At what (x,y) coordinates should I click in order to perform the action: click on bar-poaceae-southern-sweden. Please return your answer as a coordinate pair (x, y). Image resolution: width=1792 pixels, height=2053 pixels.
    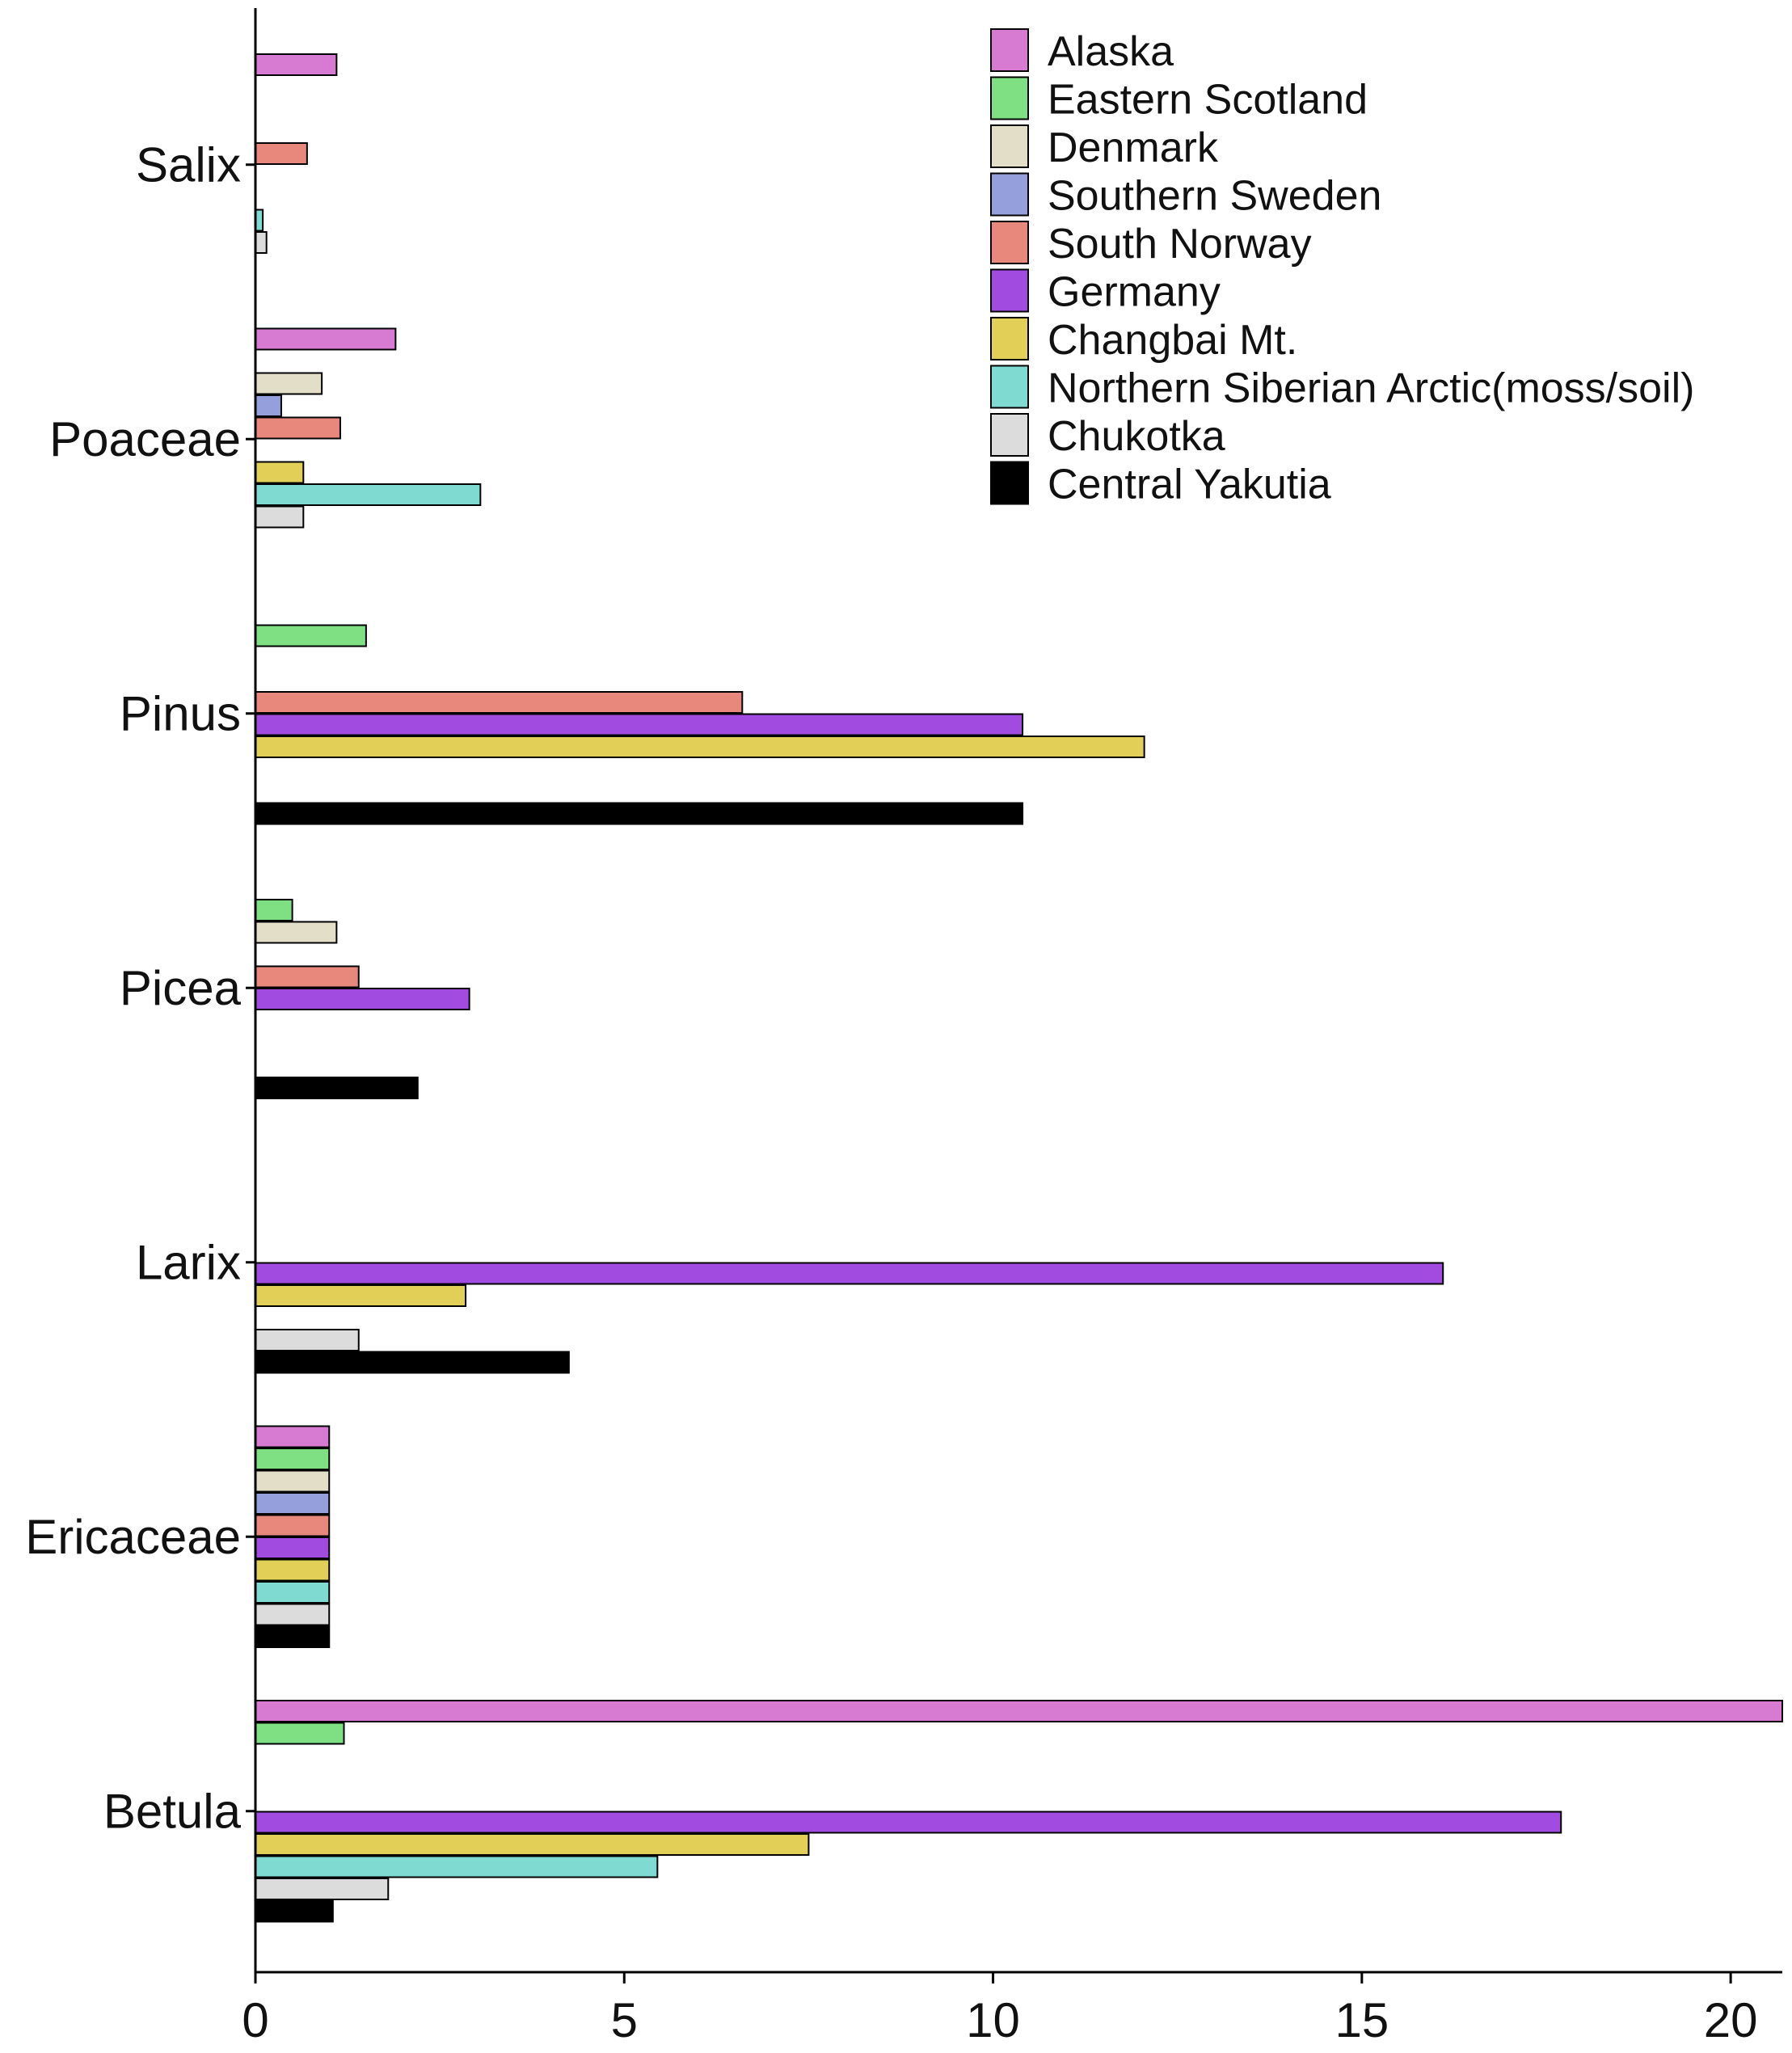
    Looking at the image, I should click on (268, 405).